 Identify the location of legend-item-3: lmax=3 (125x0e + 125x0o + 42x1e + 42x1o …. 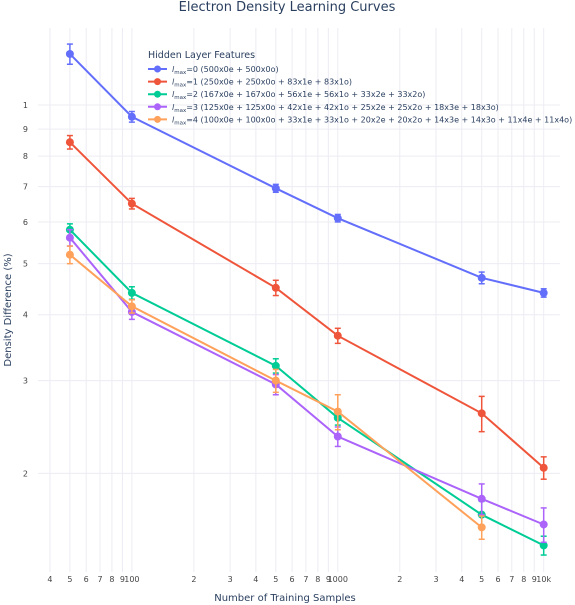
(323, 108).